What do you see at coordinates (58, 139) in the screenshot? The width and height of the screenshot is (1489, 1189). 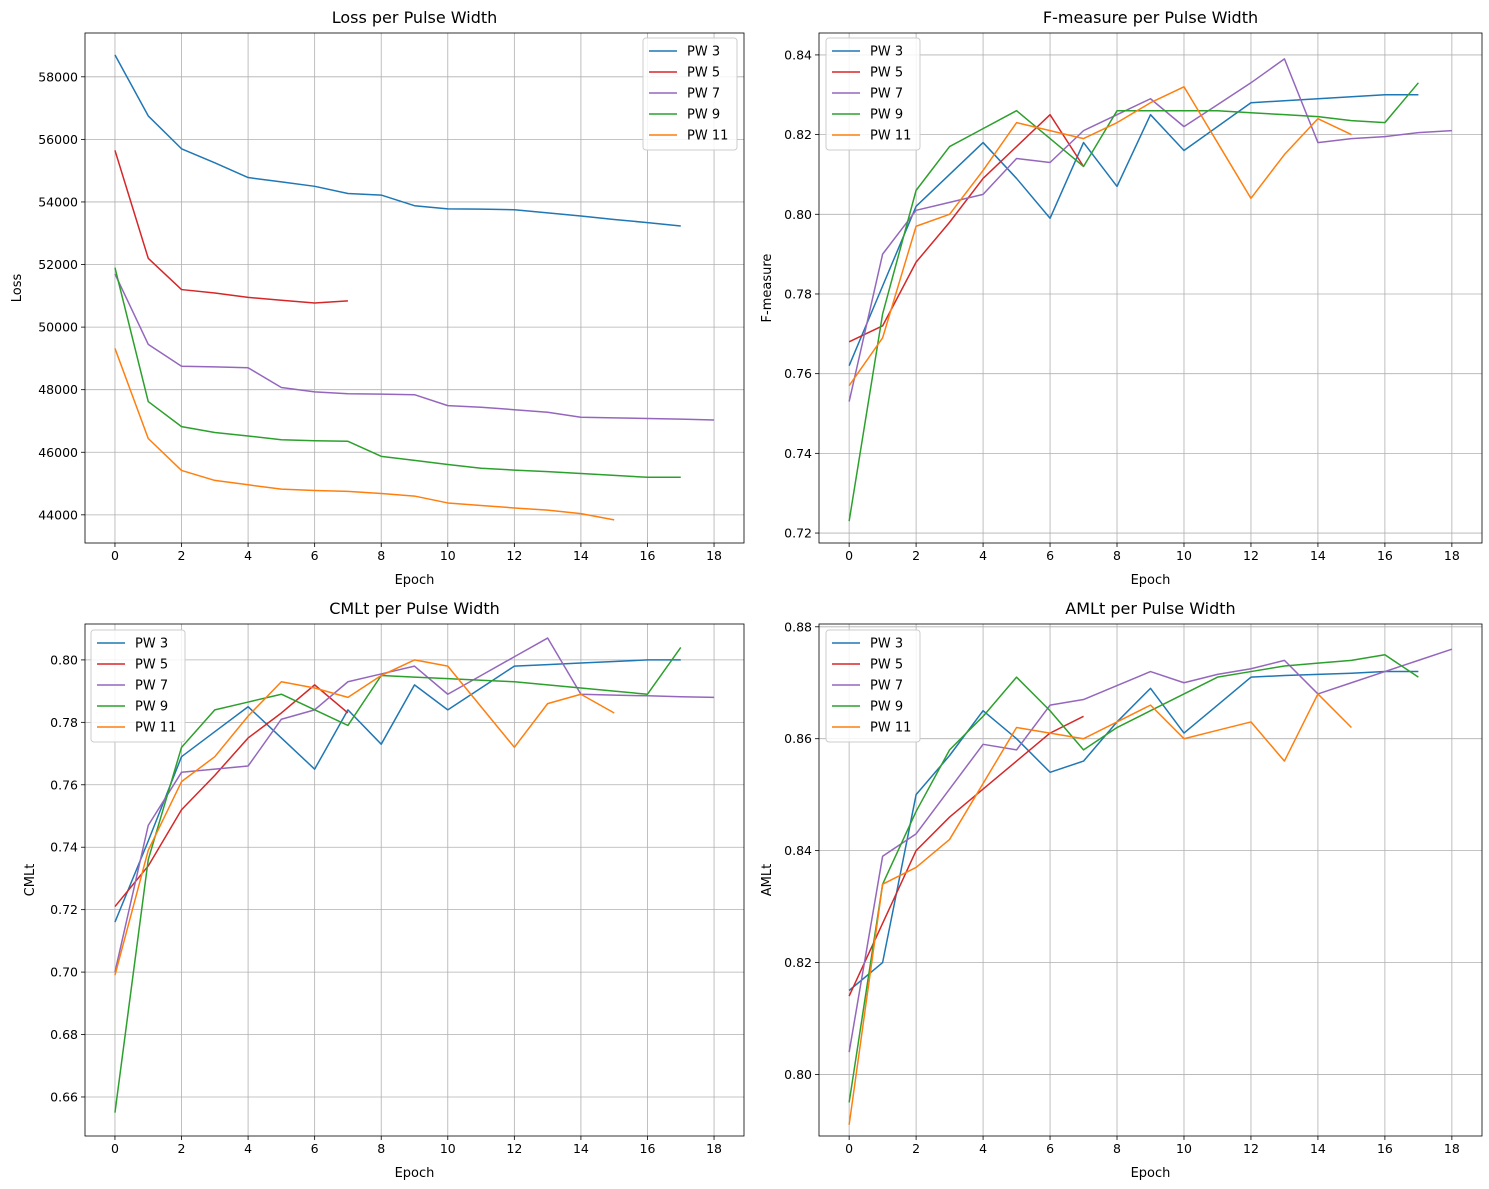 I see `y-tick-label: 56000` at bounding box center [58, 139].